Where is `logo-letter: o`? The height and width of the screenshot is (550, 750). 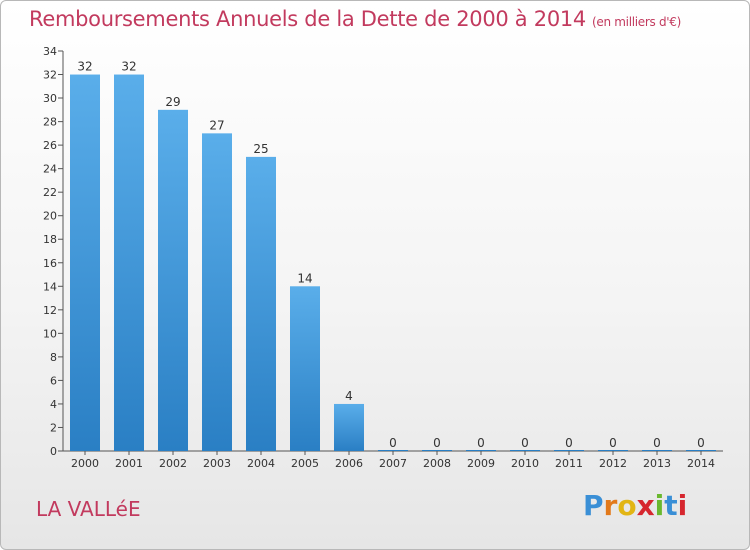
logo-letter: o is located at coordinates (627, 505).